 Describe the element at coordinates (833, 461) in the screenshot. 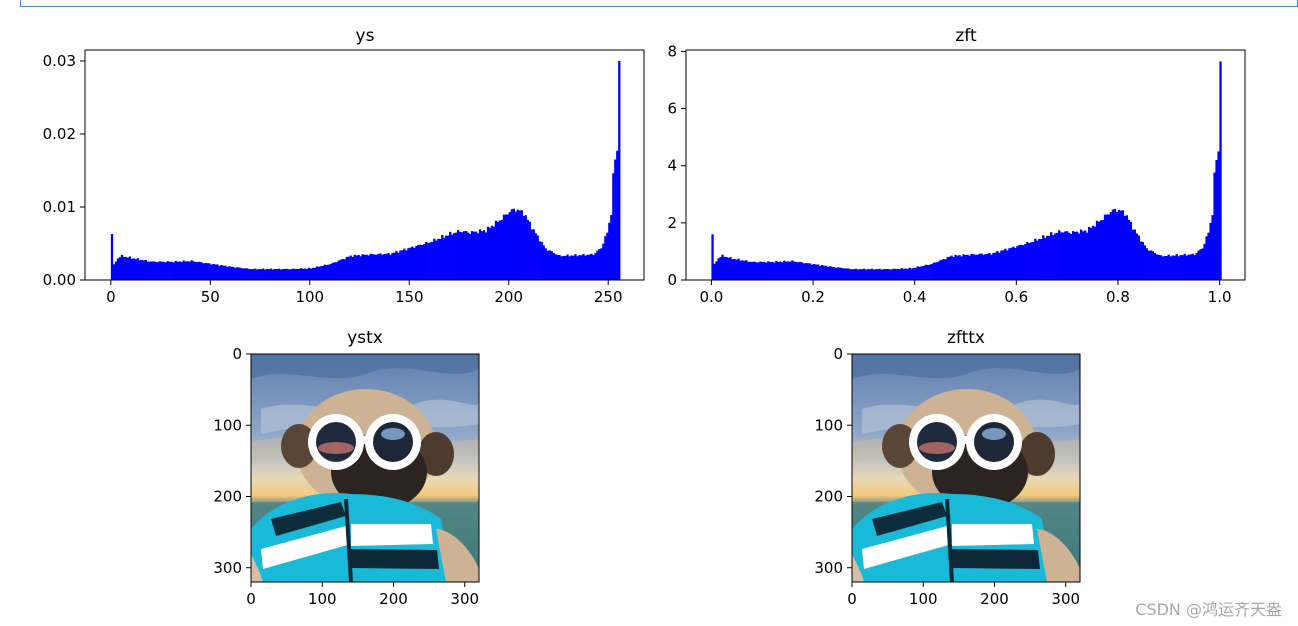

I see `chart-zfttx-yticks: 0 100 200 300` at that location.